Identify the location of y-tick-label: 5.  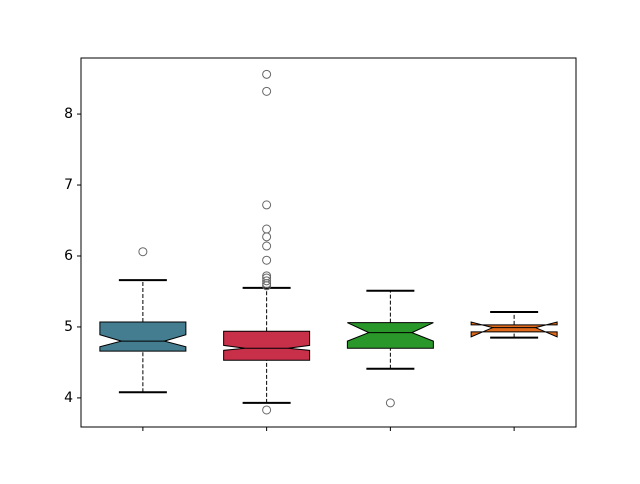
(68, 327).